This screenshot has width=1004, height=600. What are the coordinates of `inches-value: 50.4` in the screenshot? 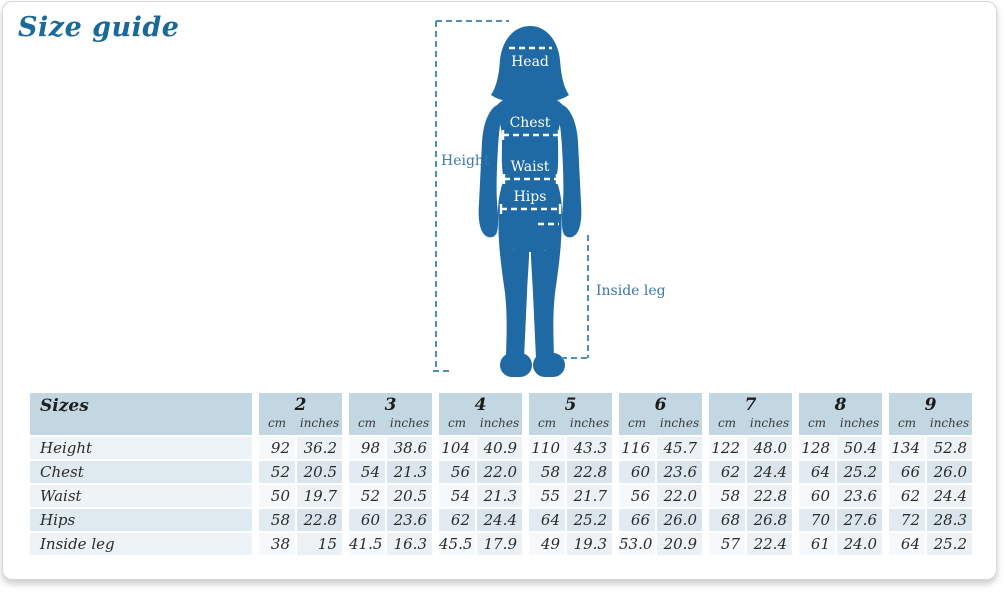 It's located at (859, 448).